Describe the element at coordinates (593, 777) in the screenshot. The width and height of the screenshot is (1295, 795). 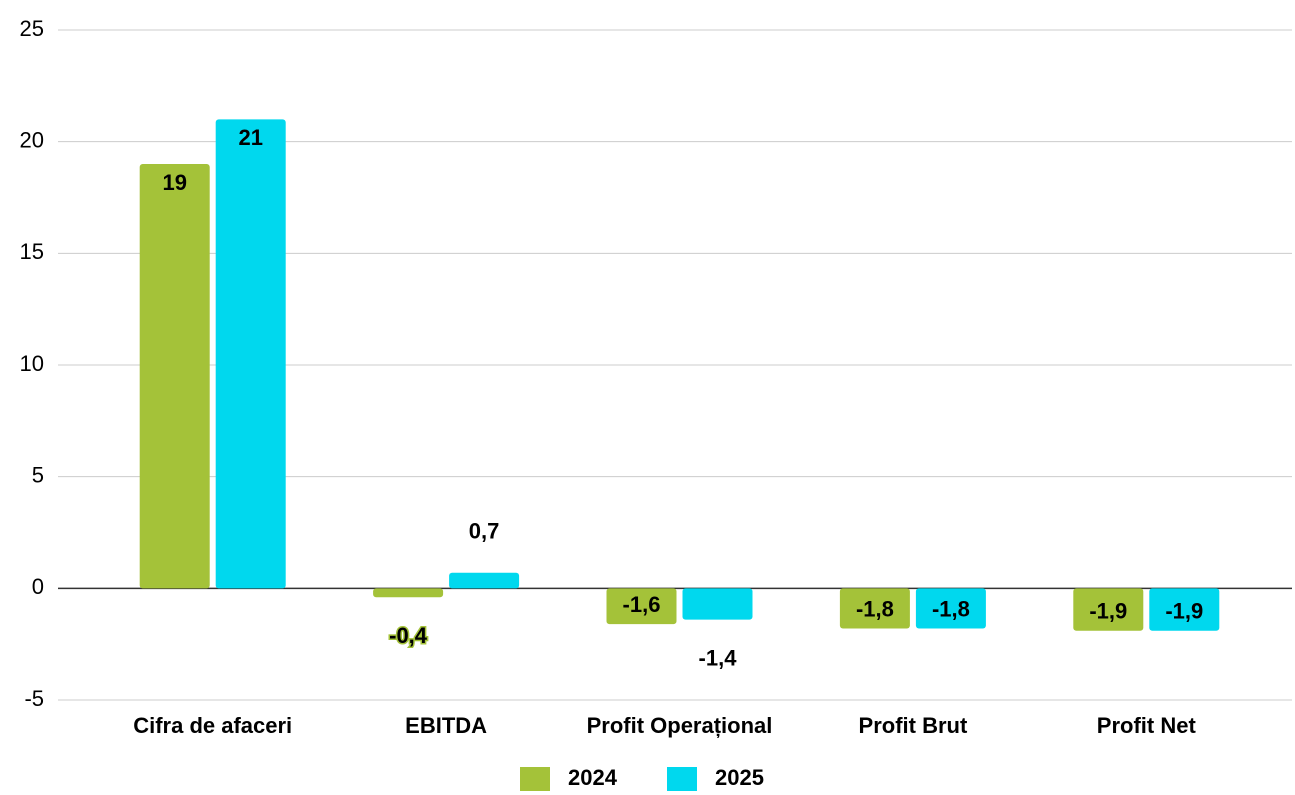
I see `legend-label: 2024` at that location.